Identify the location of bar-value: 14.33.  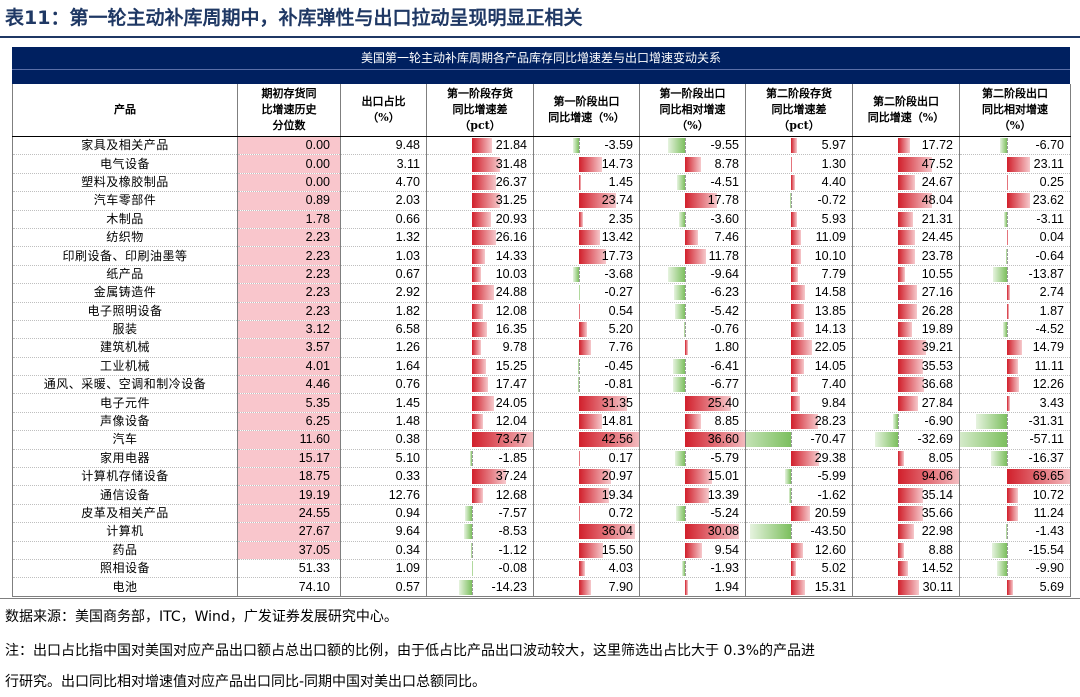
(511, 255).